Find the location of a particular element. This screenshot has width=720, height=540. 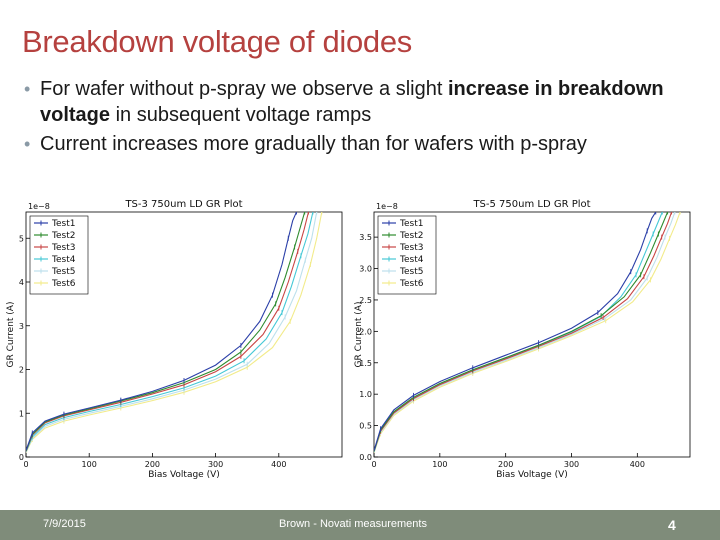

bullet-text-end: in subsequent voltage ramps is located at coordinates (241, 115).